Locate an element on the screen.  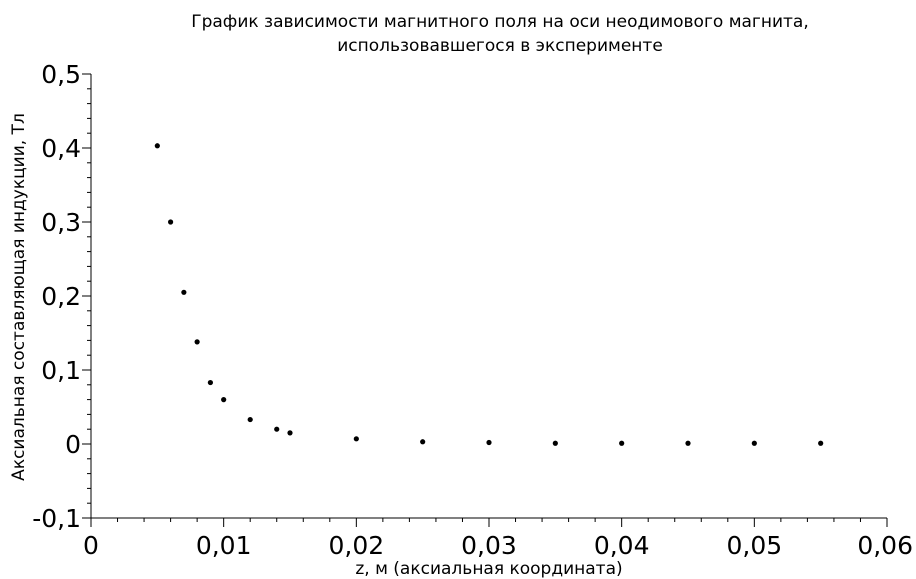
x-axis-label: z, м (аксиальная координата) is located at coordinates (488, 569).